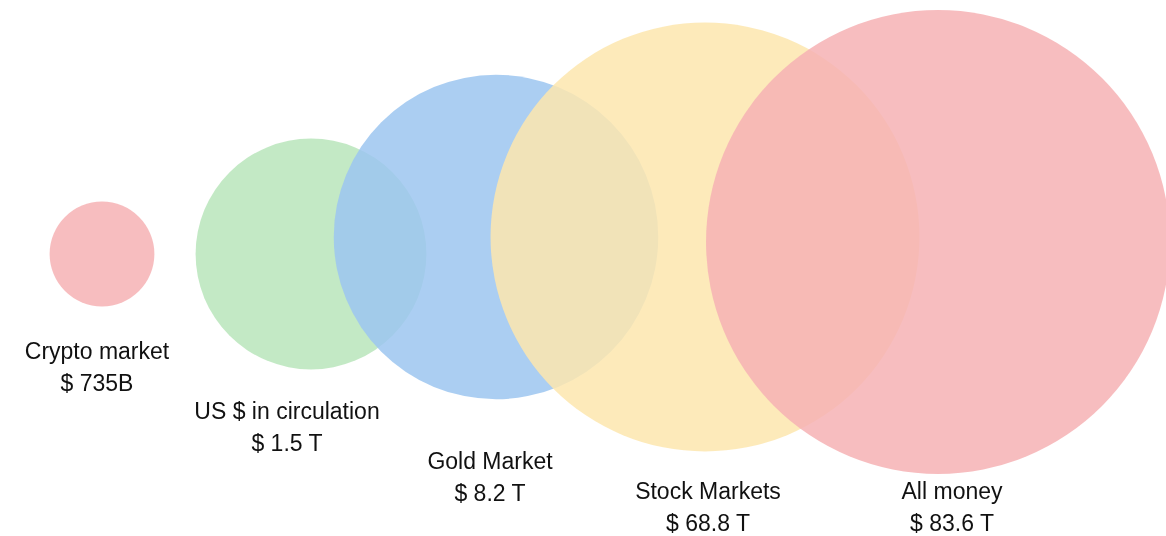 The image size is (1166, 536). What do you see at coordinates (952, 523) in the screenshot?
I see `data-label: $ 83.6 T` at bounding box center [952, 523].